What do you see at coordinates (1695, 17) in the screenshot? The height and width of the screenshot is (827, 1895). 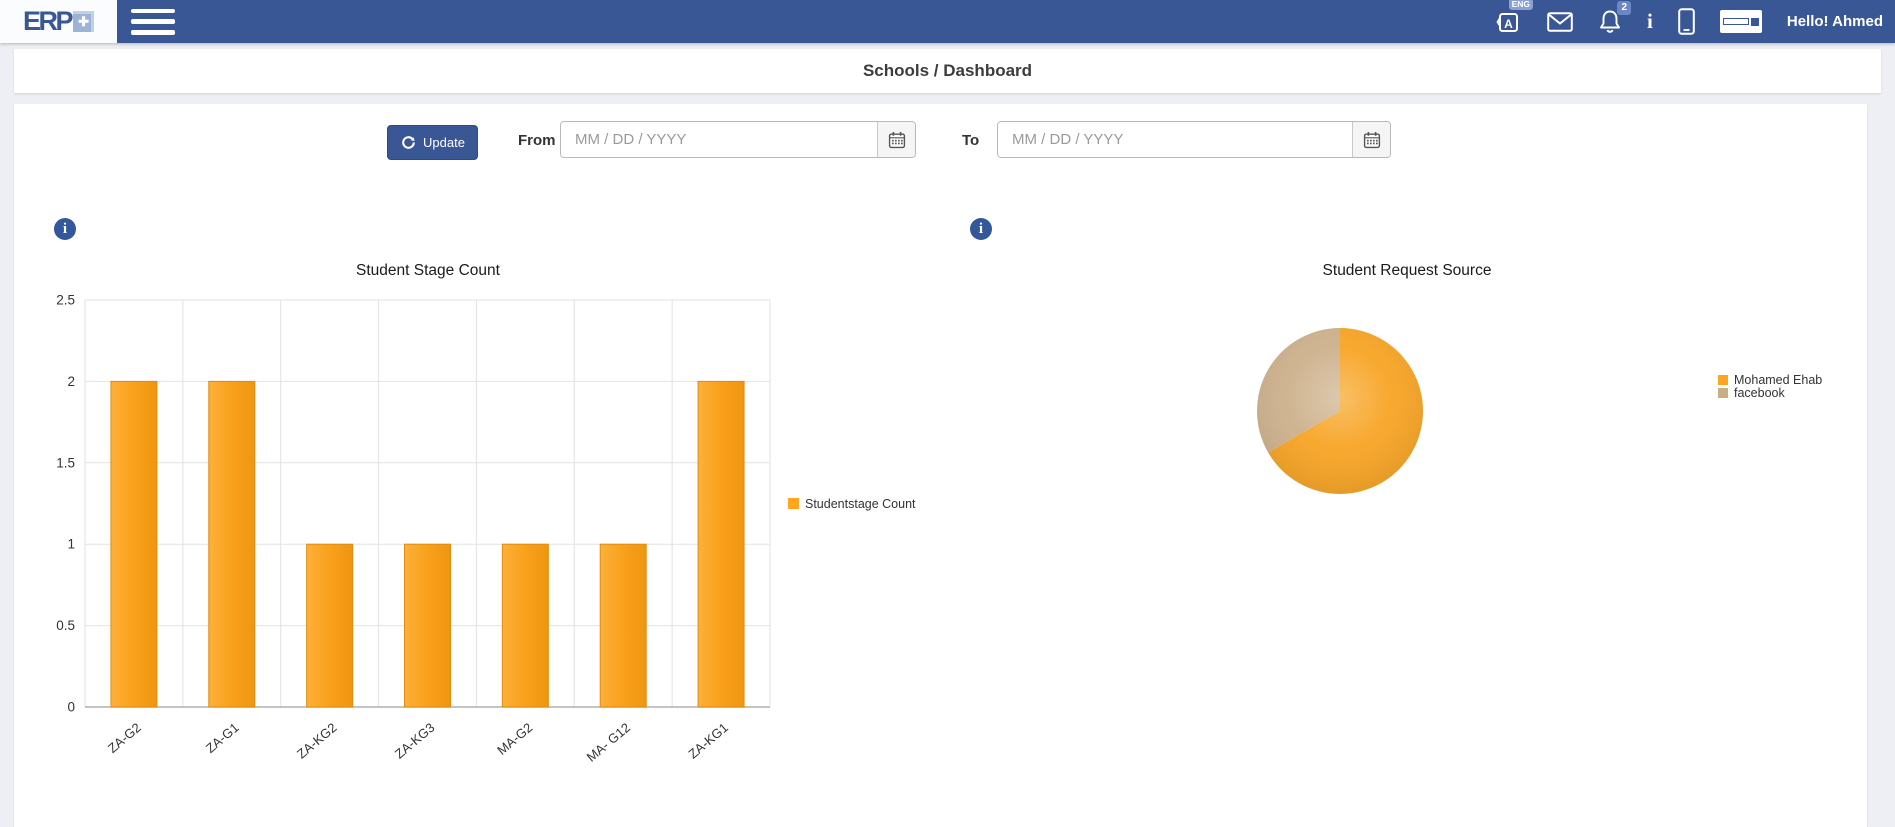 I see `navbar-right-icons: ENG A 2 i` at bounding box center [1695, 17].